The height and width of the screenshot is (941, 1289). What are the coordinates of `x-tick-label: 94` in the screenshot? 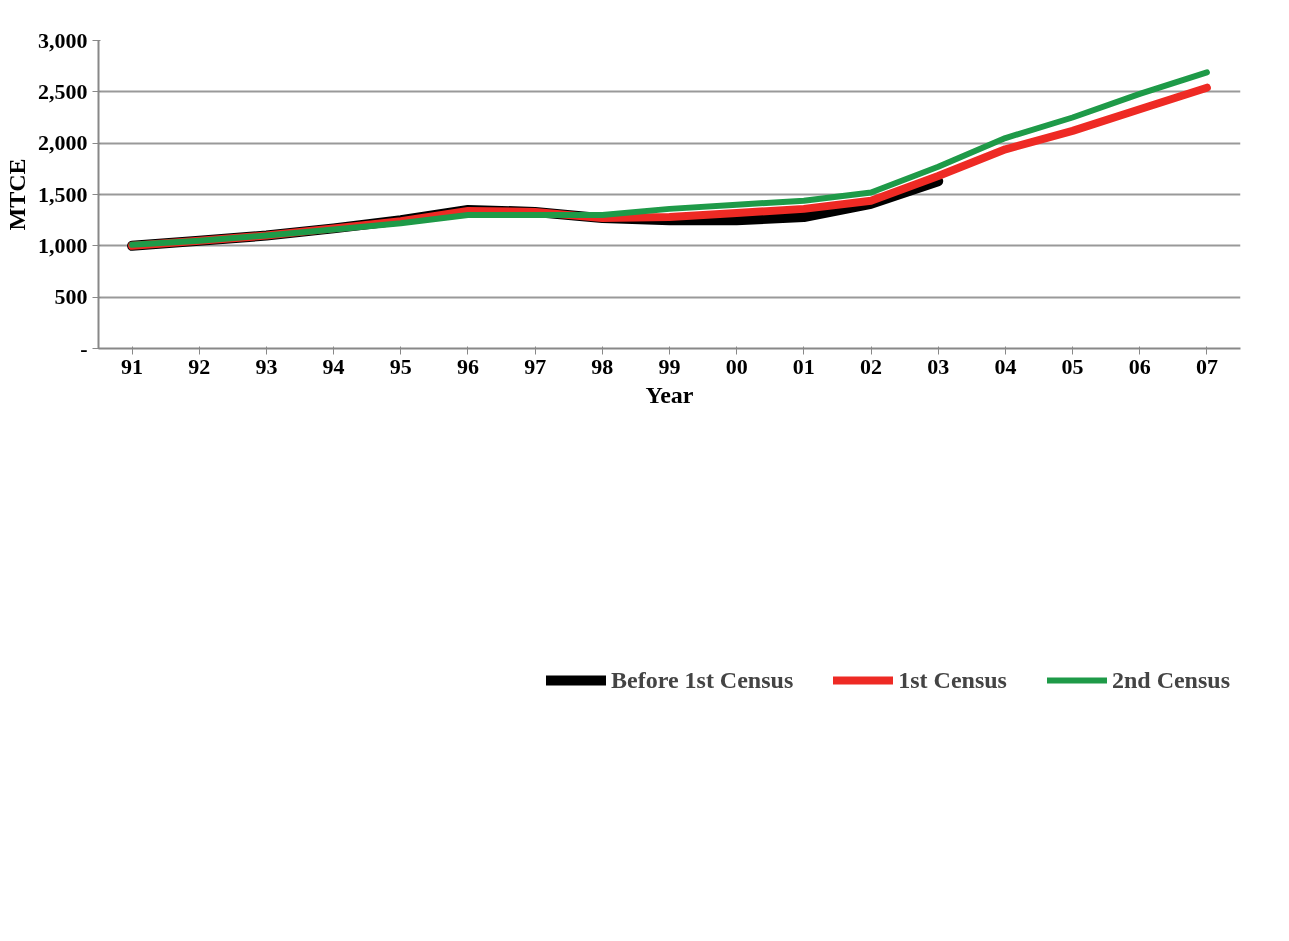 It's located at (333, 366).